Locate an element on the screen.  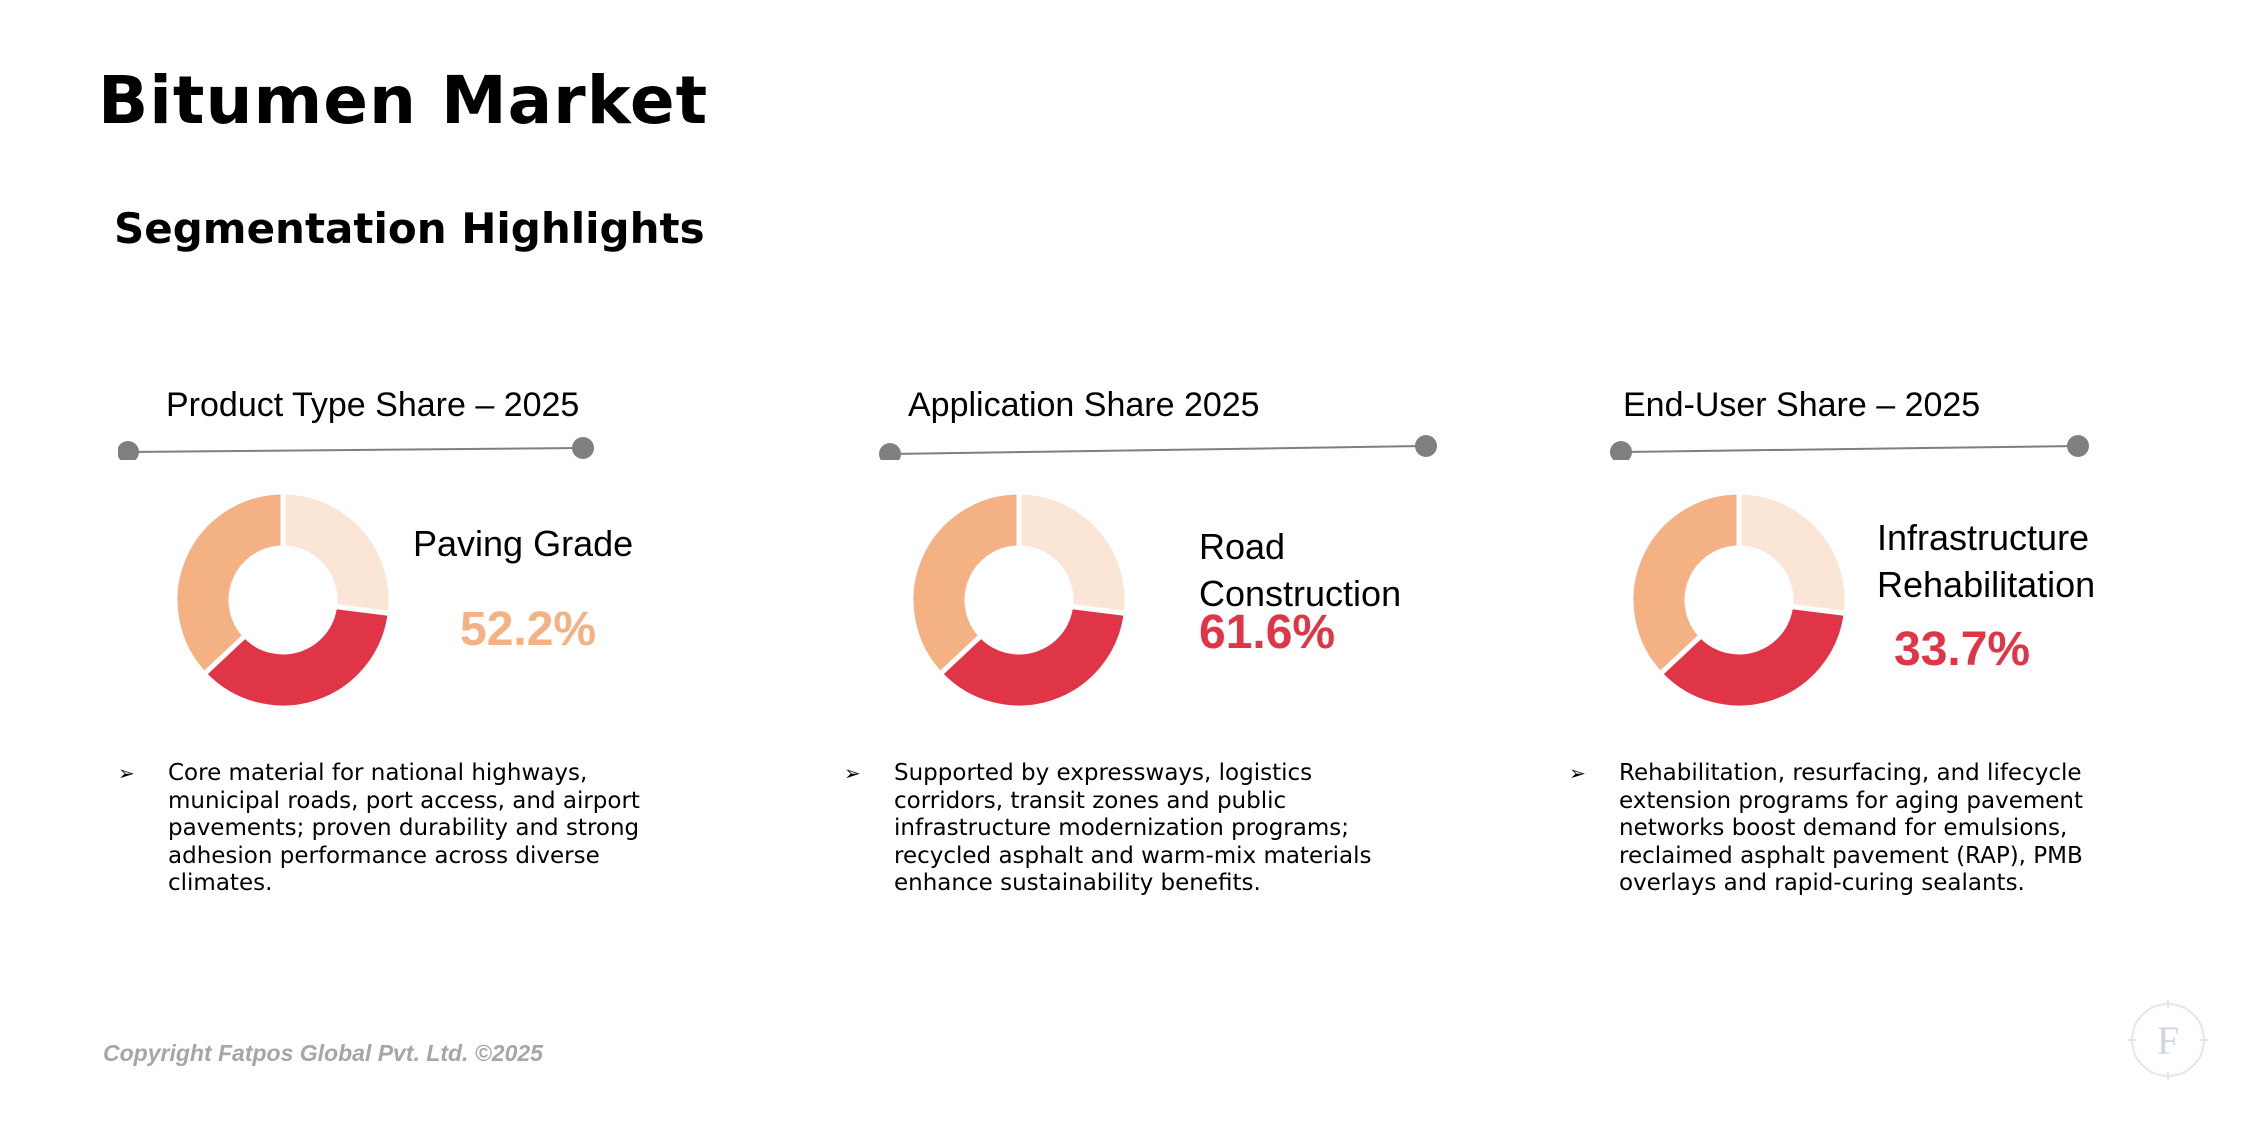
segment-label: Infrastructure Rehabilitation is located at coordinates (1986, 561).